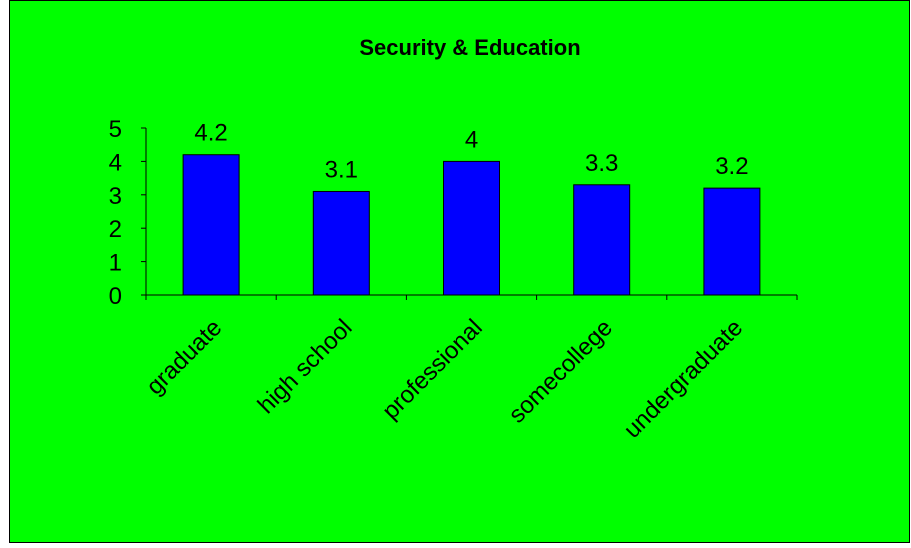 This screenshot has width=911, height=548. I want to click on bar-undergraduate, so click(732, 241).